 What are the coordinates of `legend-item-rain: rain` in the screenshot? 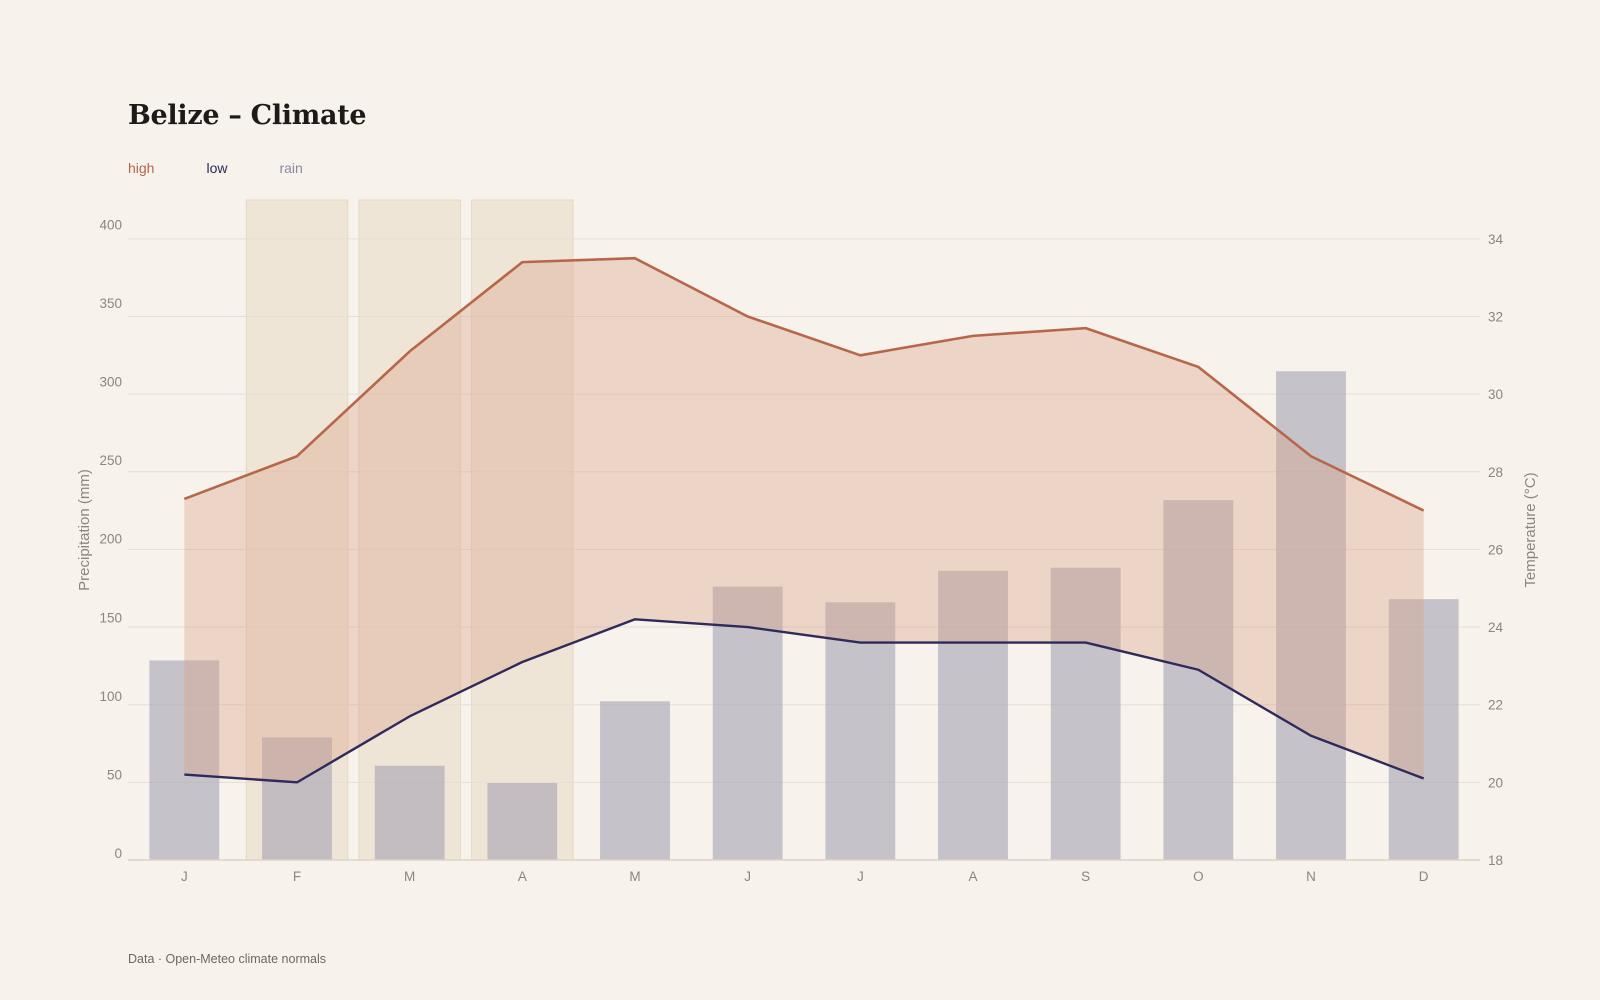 It's located at (291, 168).